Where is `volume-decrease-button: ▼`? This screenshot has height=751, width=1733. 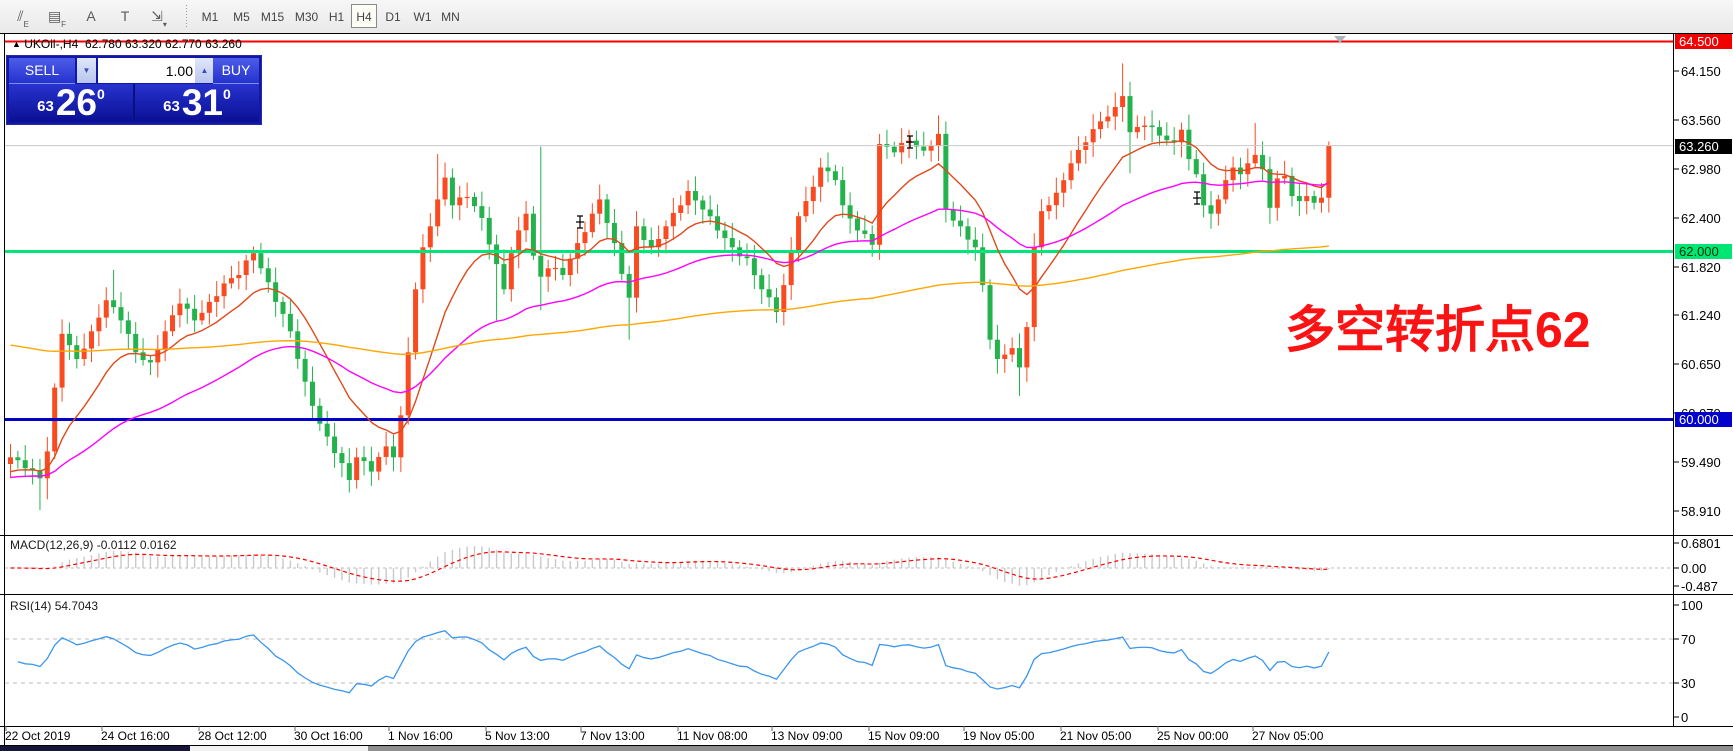
volume-decrease-button: ▼ is located at coordinates (86, 70).